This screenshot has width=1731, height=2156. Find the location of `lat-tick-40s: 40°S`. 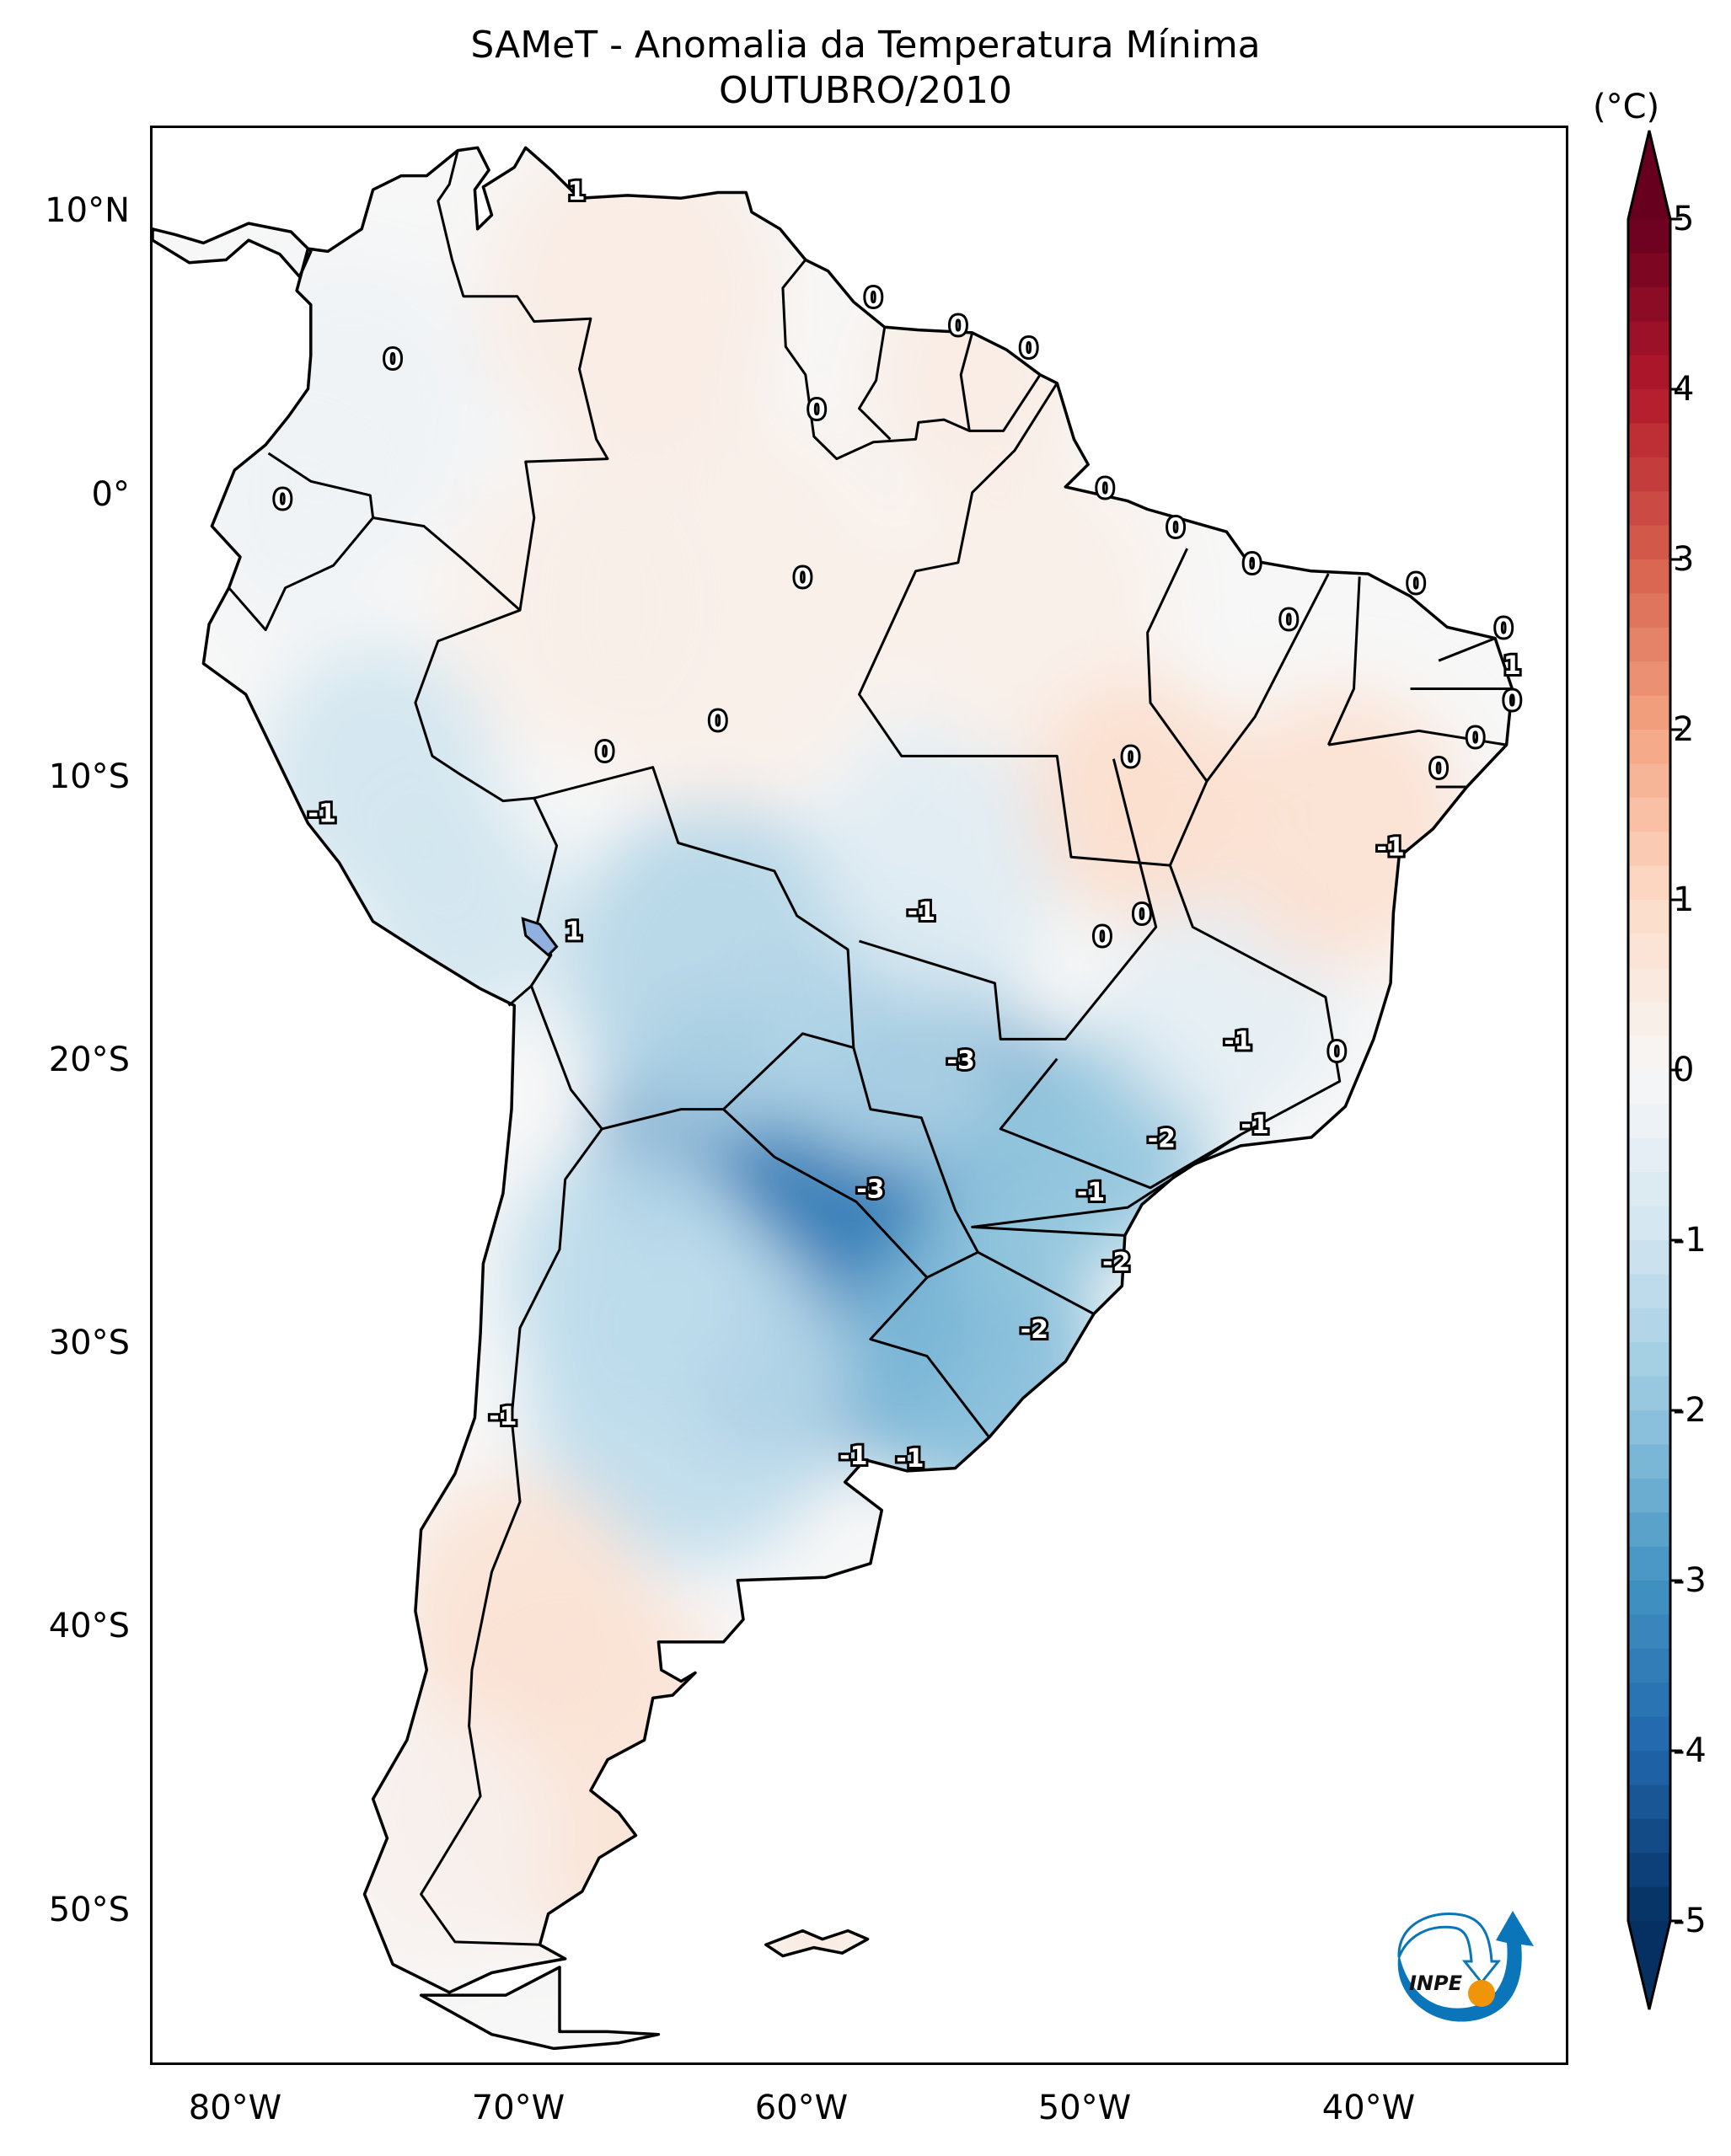

lat-tick-40s: 40°S is located at coordinates (89, 1626).